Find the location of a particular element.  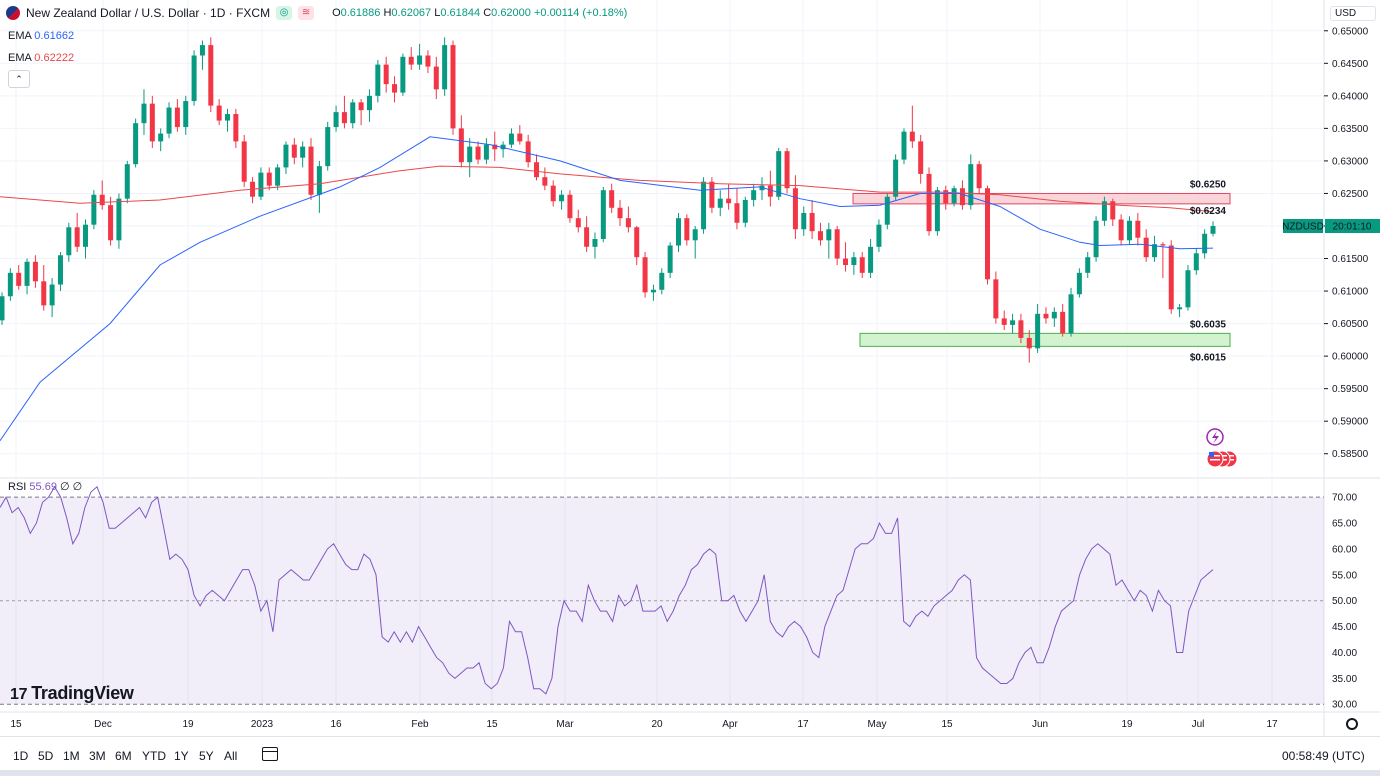

range-ytd-button: YTD is located at coordinates (154, 756).